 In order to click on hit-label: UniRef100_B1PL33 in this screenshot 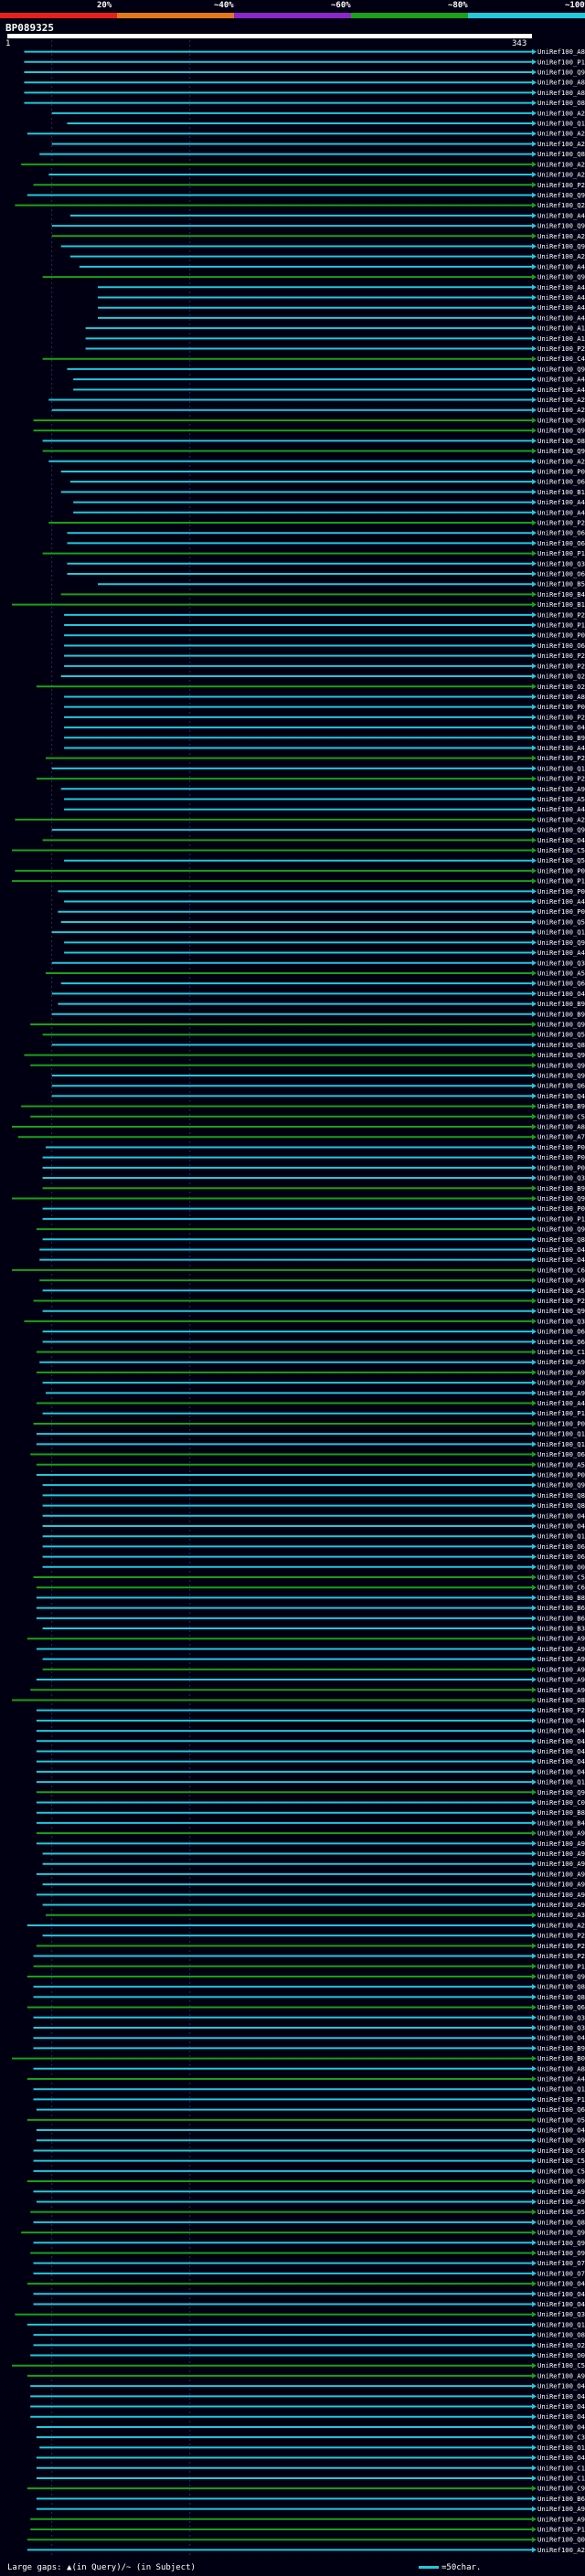, I will do `click(561, 604)`.